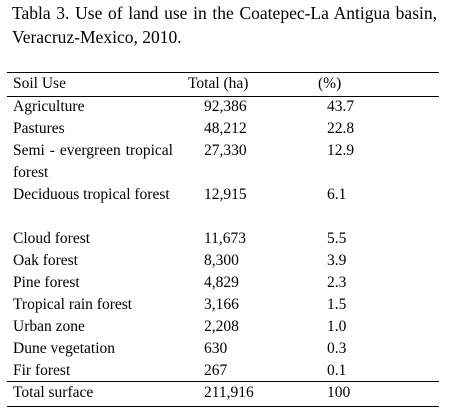  What do you see at coordinates (53, 392) in the screenshot?
I see `total-label: Total surface` at bounding box center [53, 392].